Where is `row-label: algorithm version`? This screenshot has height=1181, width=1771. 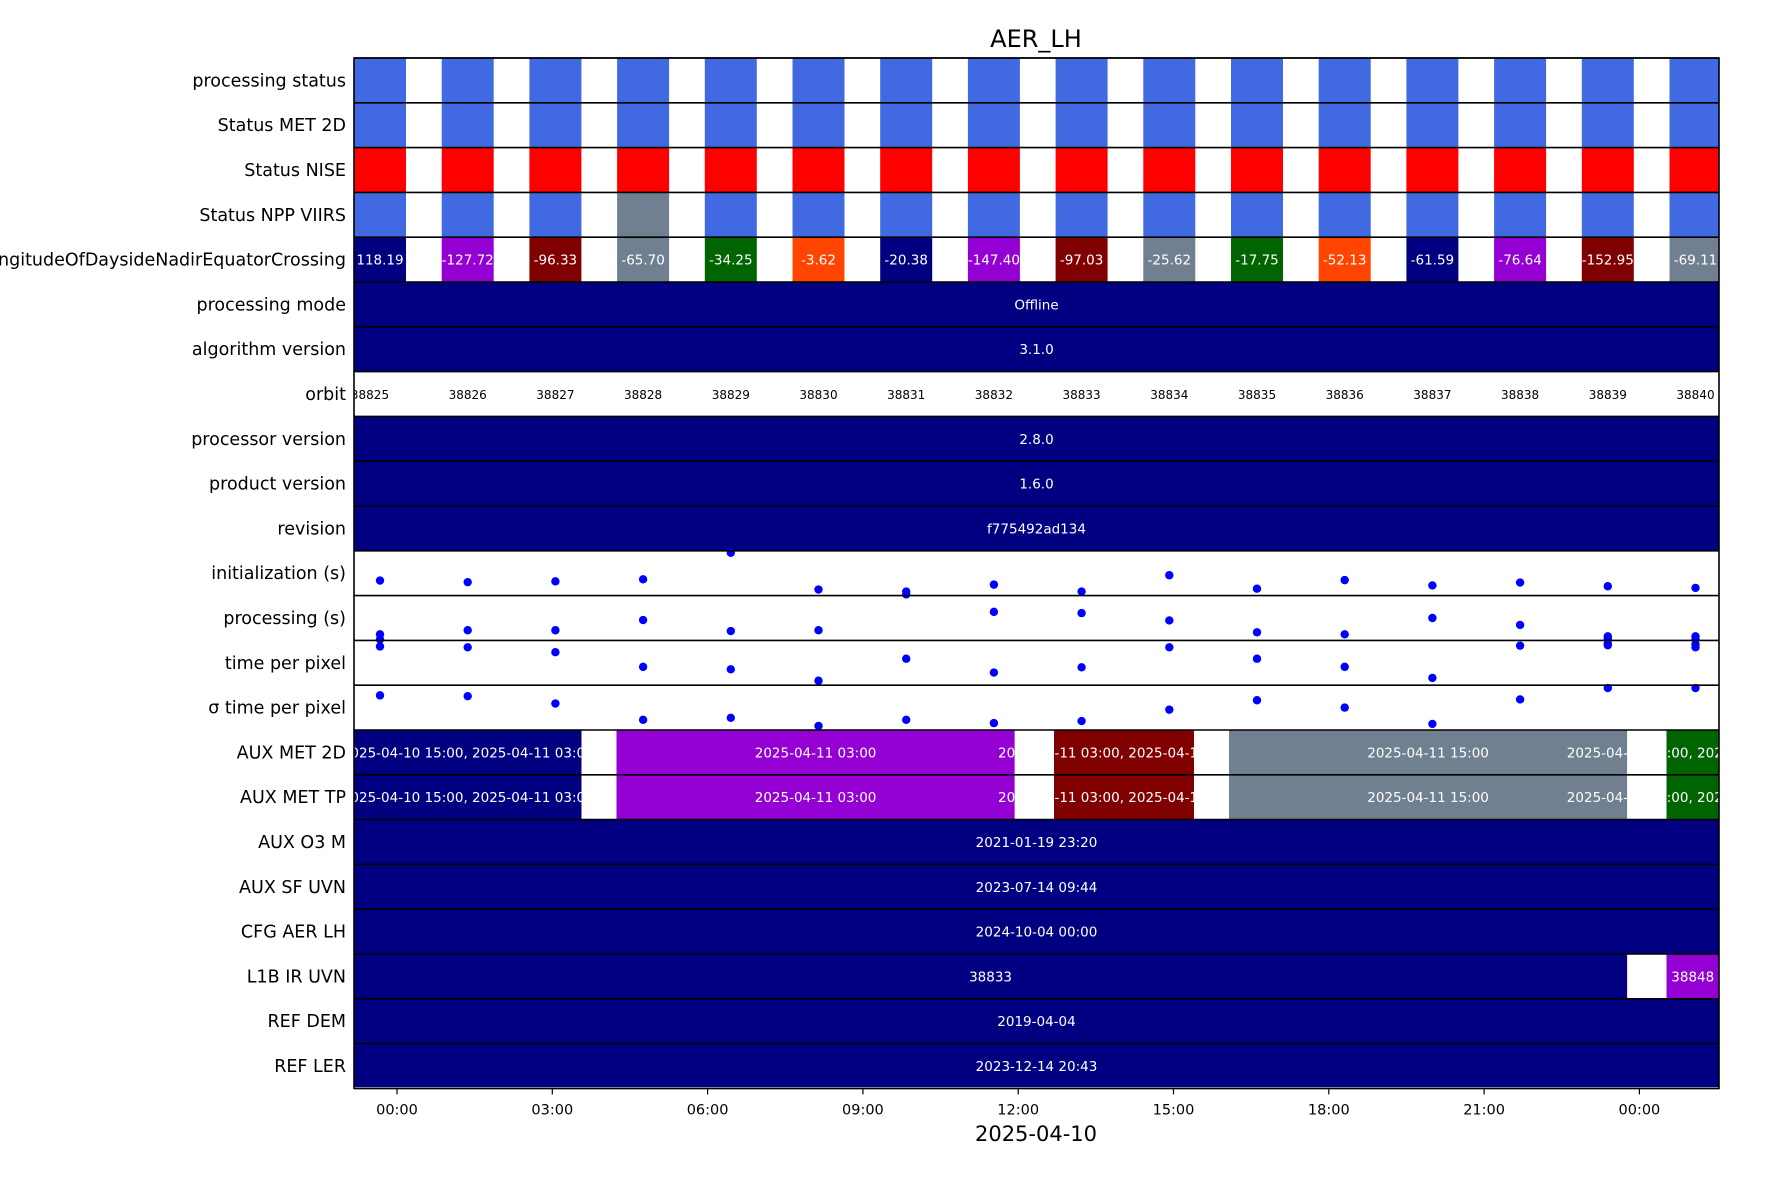
row-label: algorithm version is located at coordinates (269, 350).